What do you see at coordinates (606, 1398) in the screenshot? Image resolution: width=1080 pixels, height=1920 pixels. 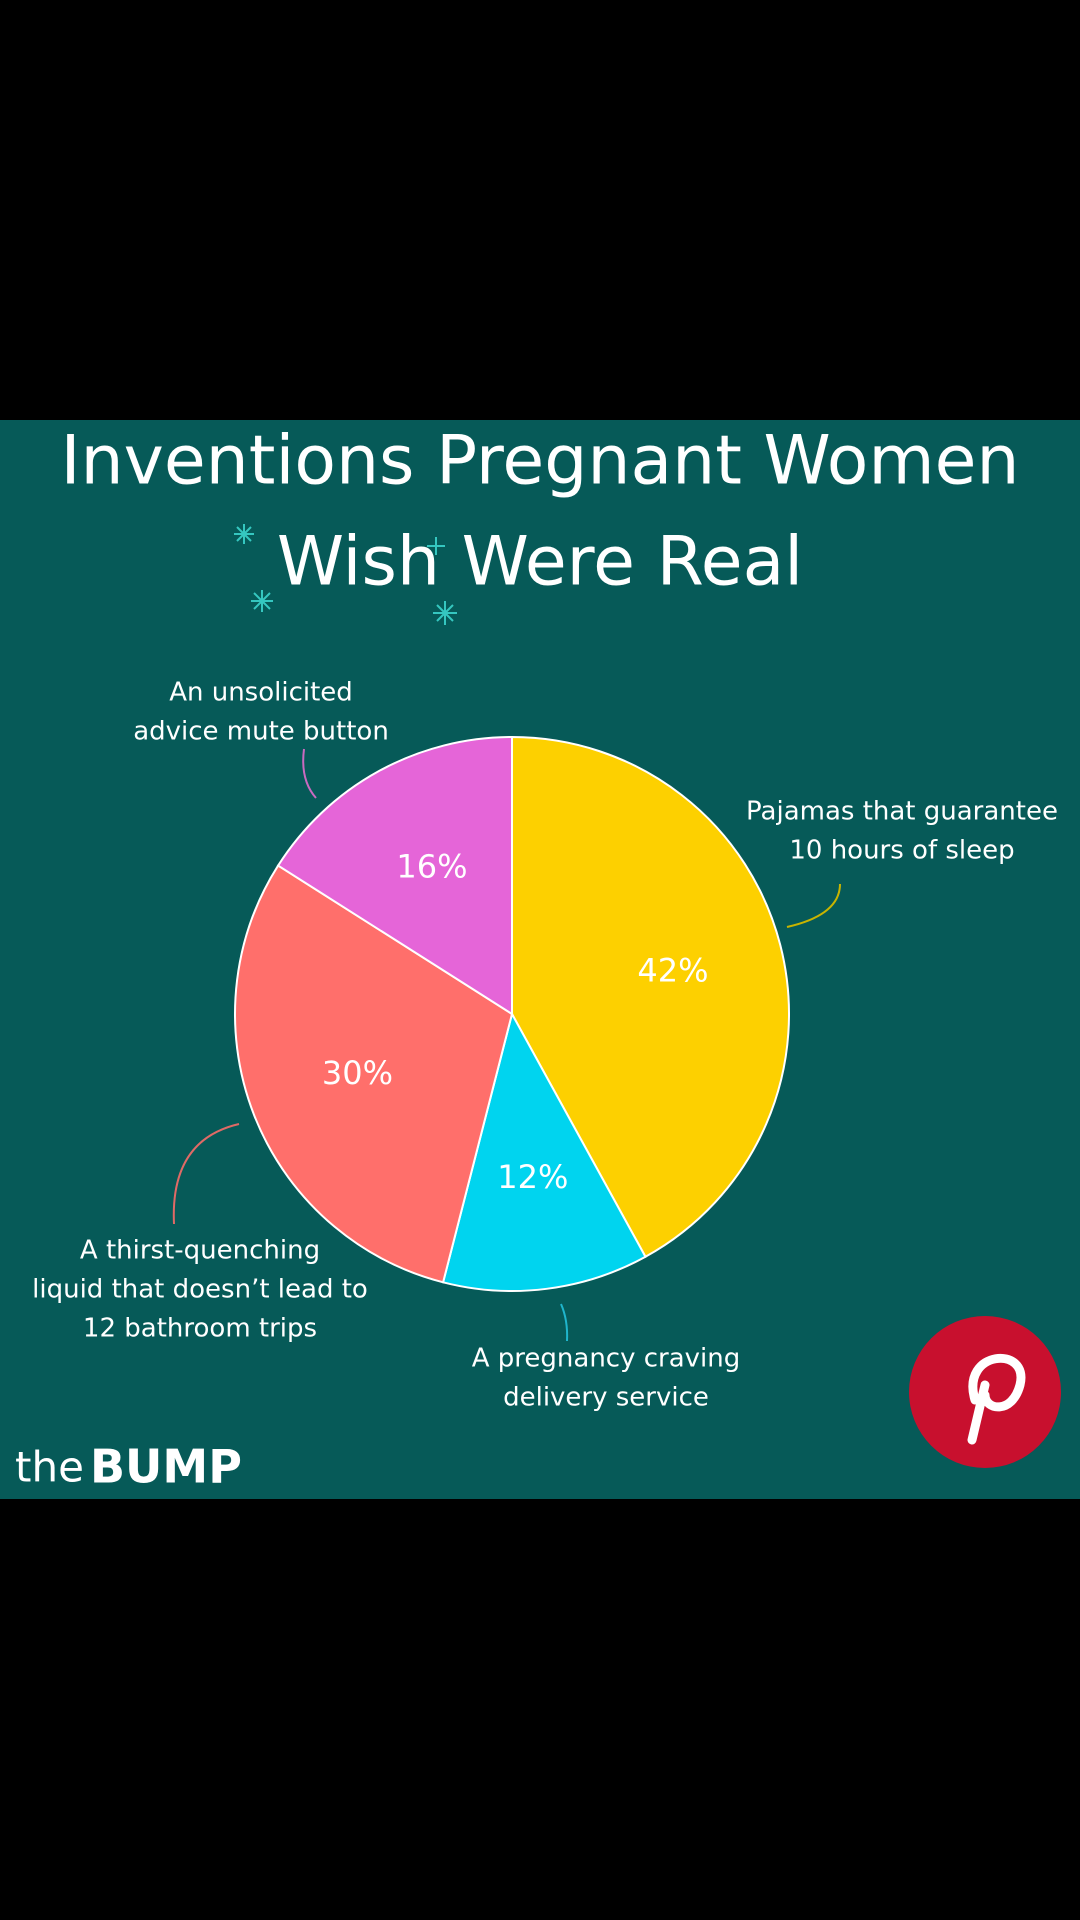 I see `category-label: delivery service` at bounding box center [606, 1398].